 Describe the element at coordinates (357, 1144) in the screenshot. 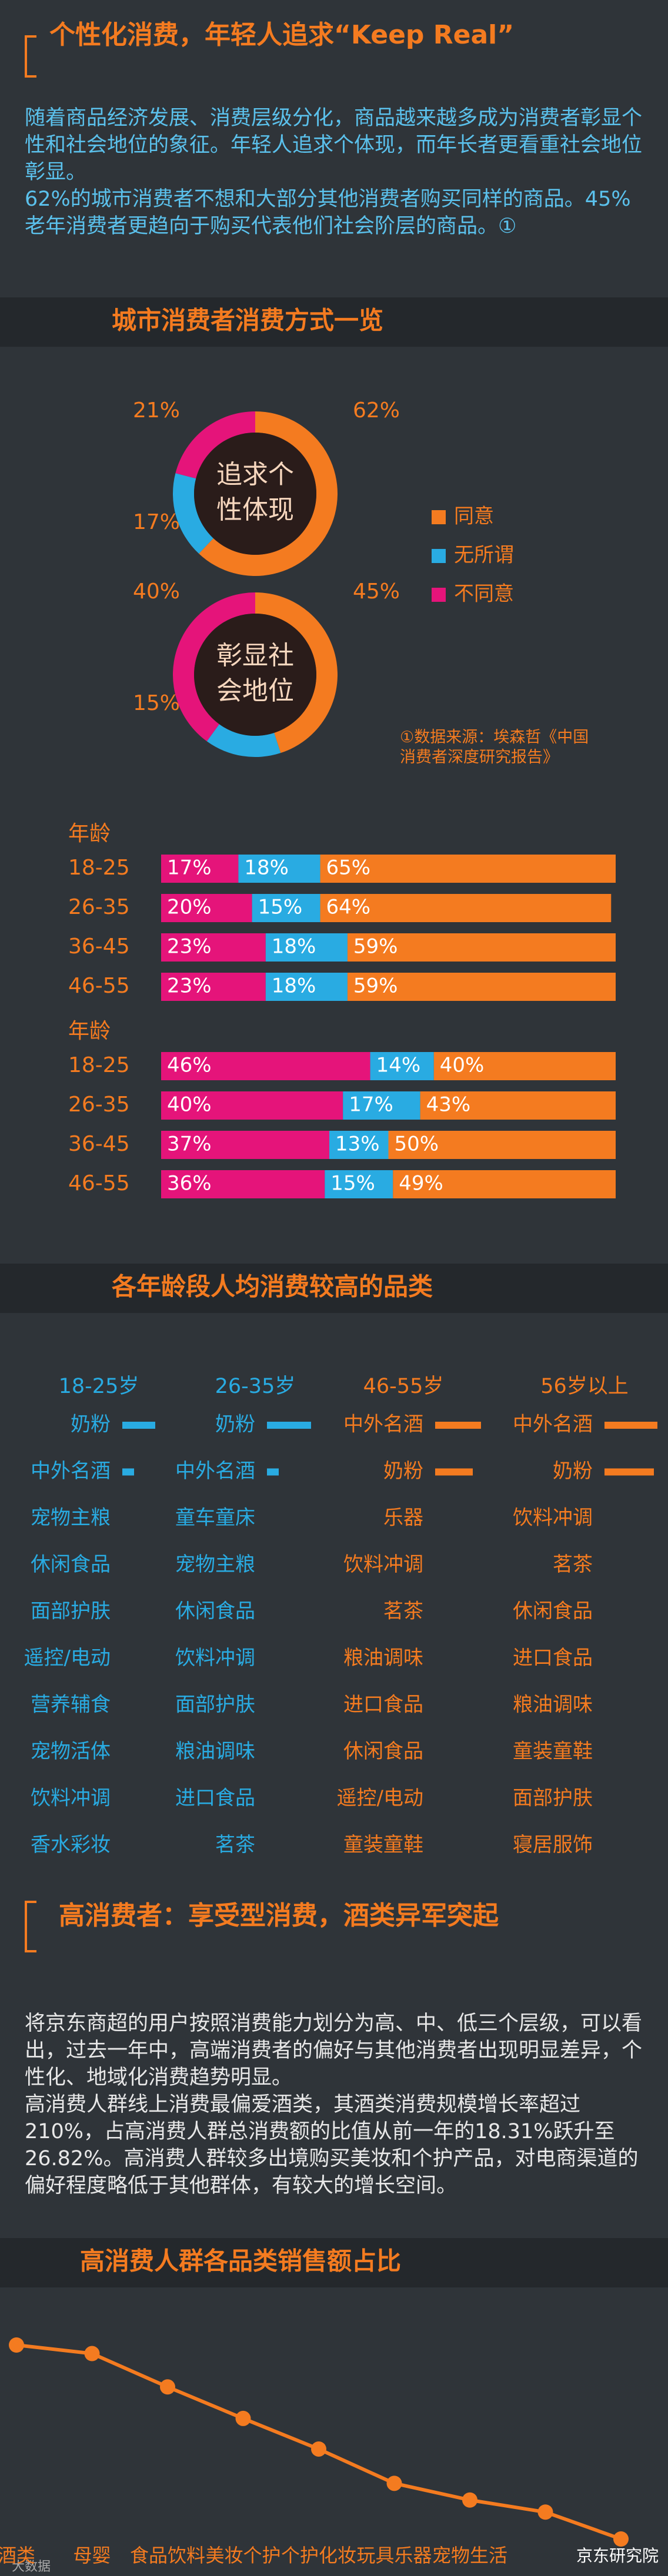

I see `value-label: 13%` at that location.